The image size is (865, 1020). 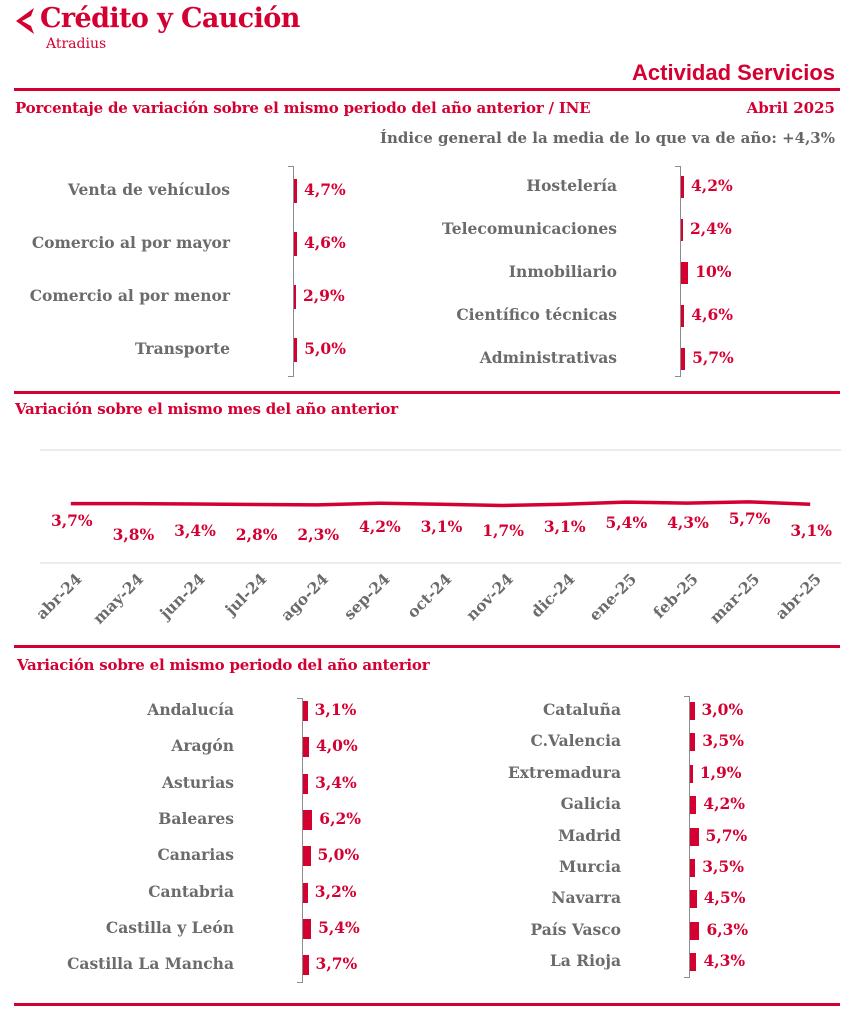 What do you see at coordinates (612, 596) in the screenshot?
I see `x-tick-label: ene-25` at bounding box center [612, 596].